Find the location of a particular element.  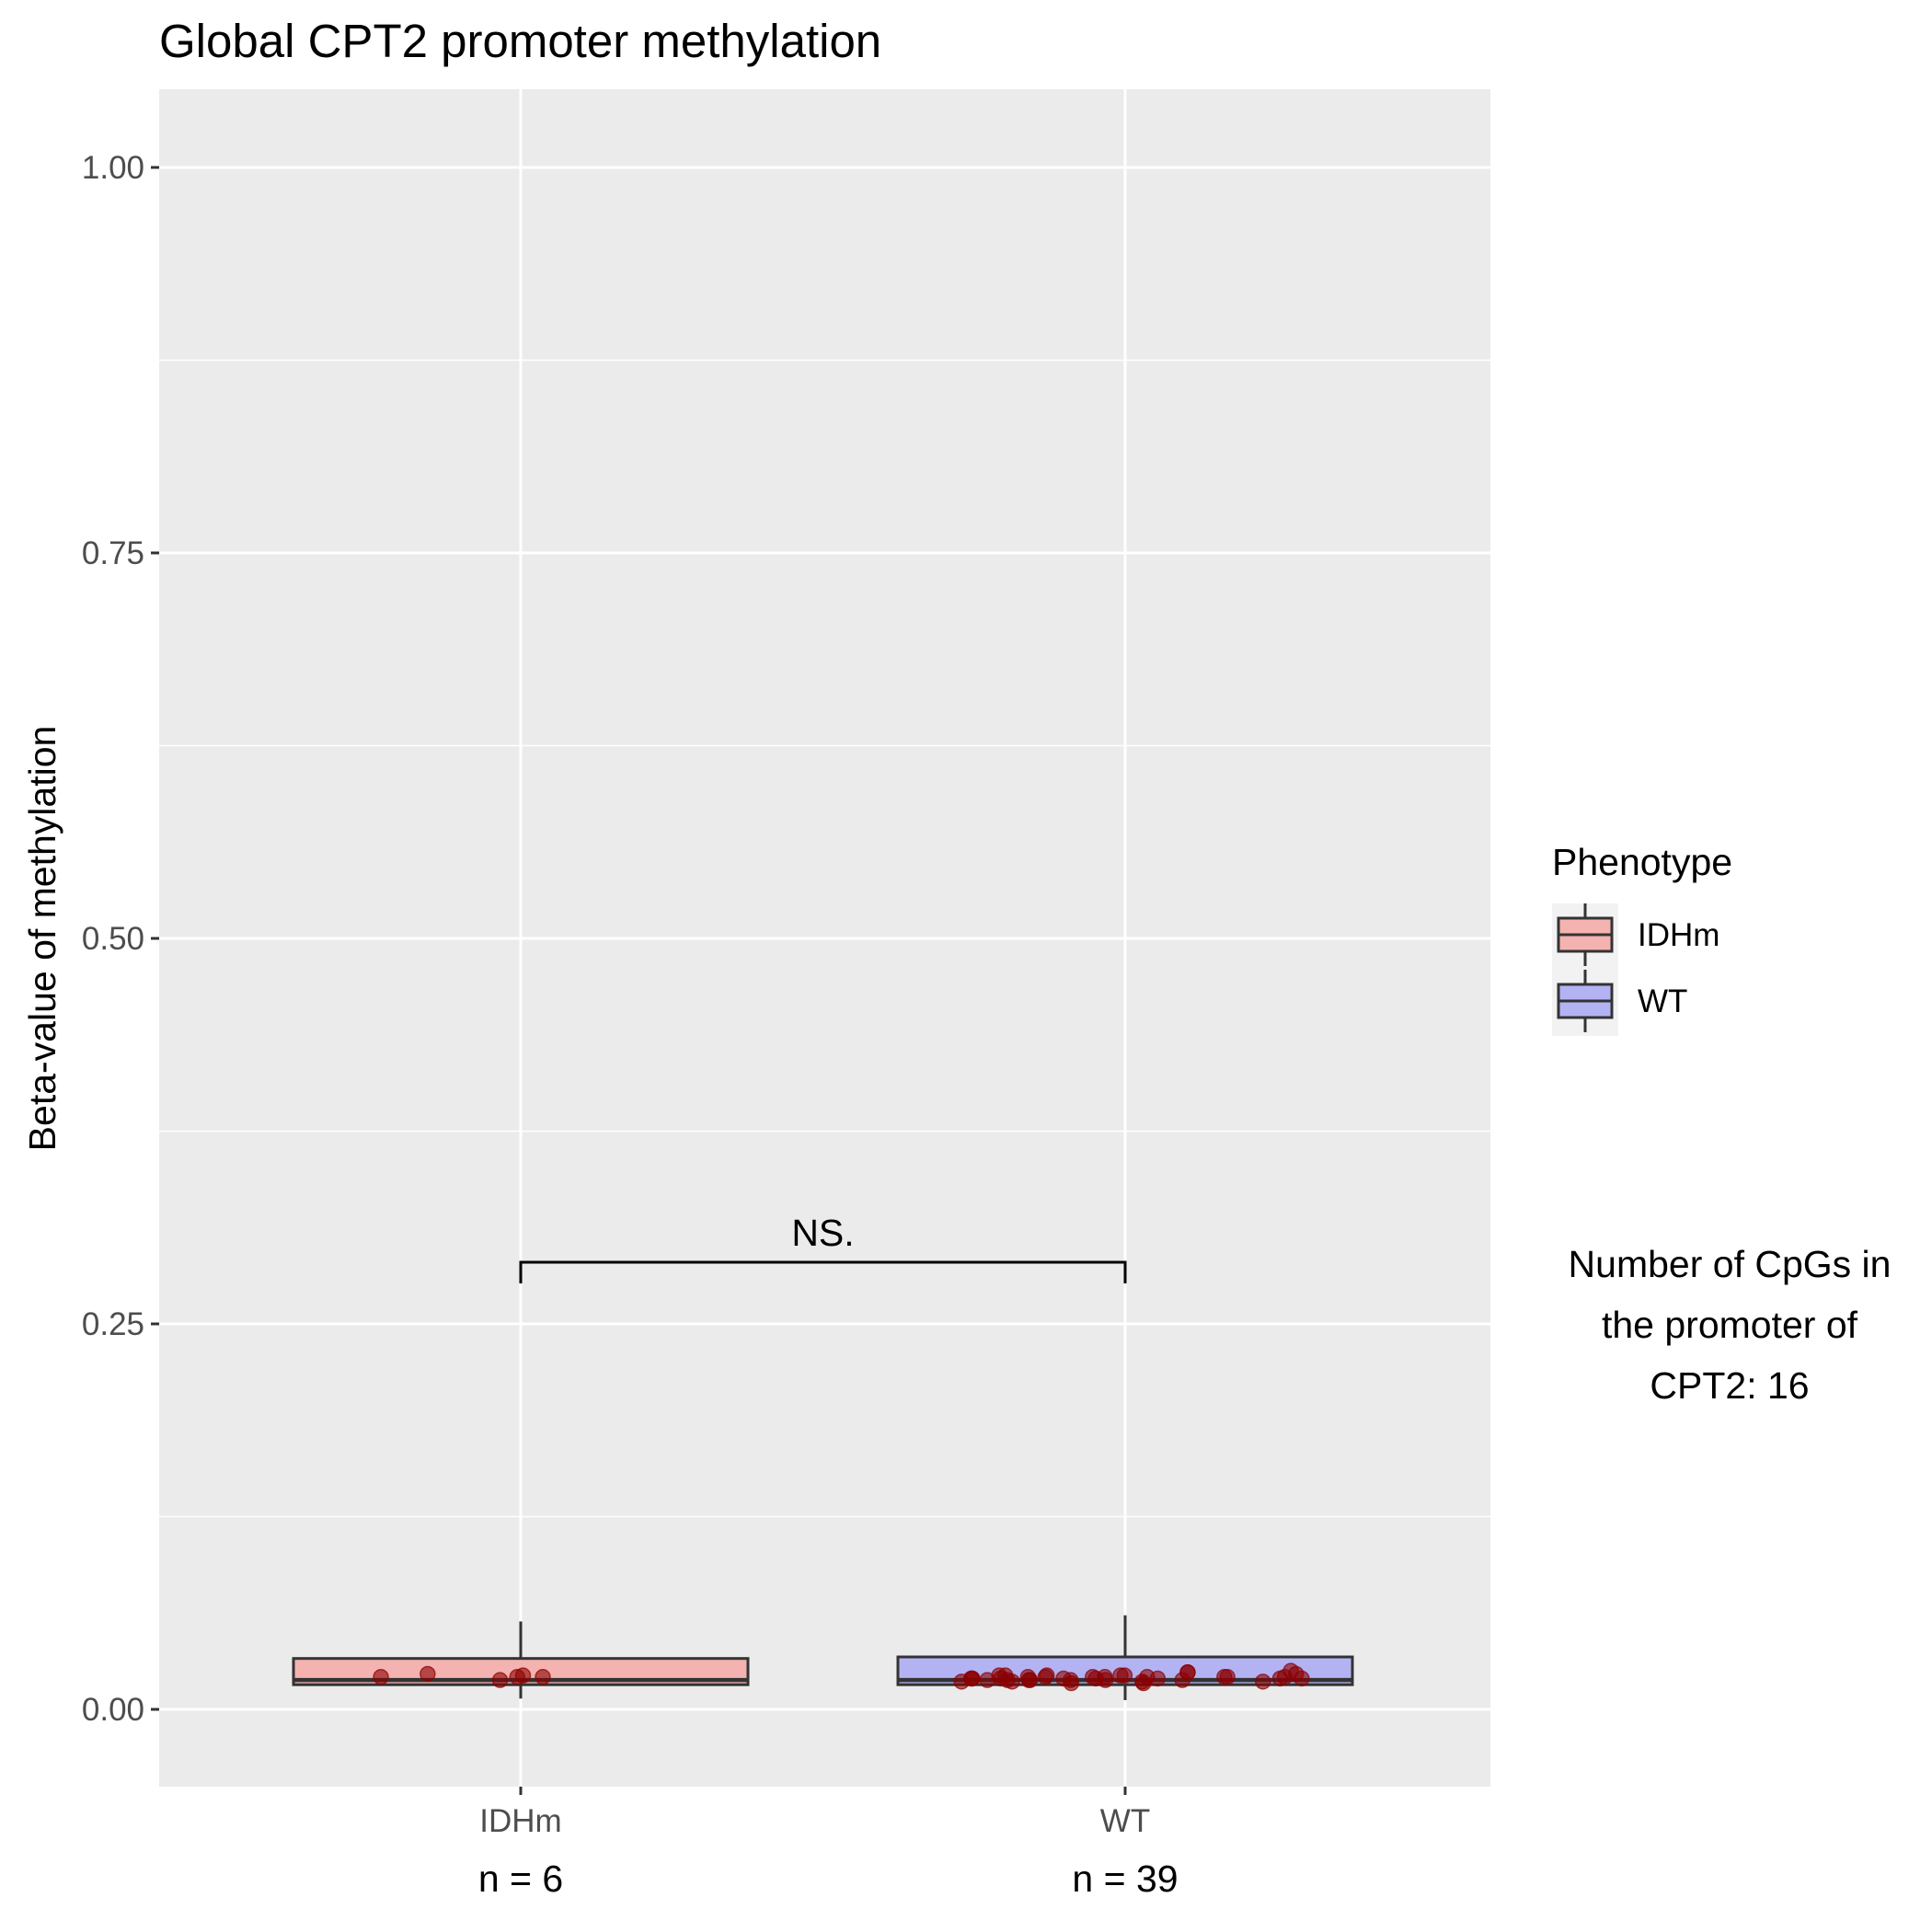

legend-entries: IDHm WT is located at coordinates (1638, 968).